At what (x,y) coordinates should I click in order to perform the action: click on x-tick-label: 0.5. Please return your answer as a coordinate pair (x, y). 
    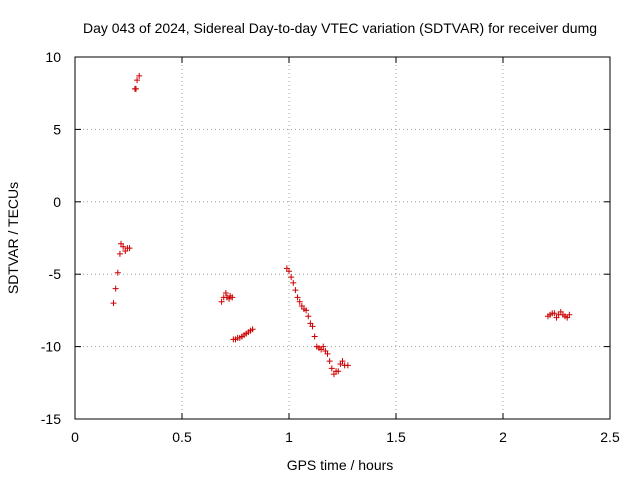
    Looking at the image, I should click on (182, 437).